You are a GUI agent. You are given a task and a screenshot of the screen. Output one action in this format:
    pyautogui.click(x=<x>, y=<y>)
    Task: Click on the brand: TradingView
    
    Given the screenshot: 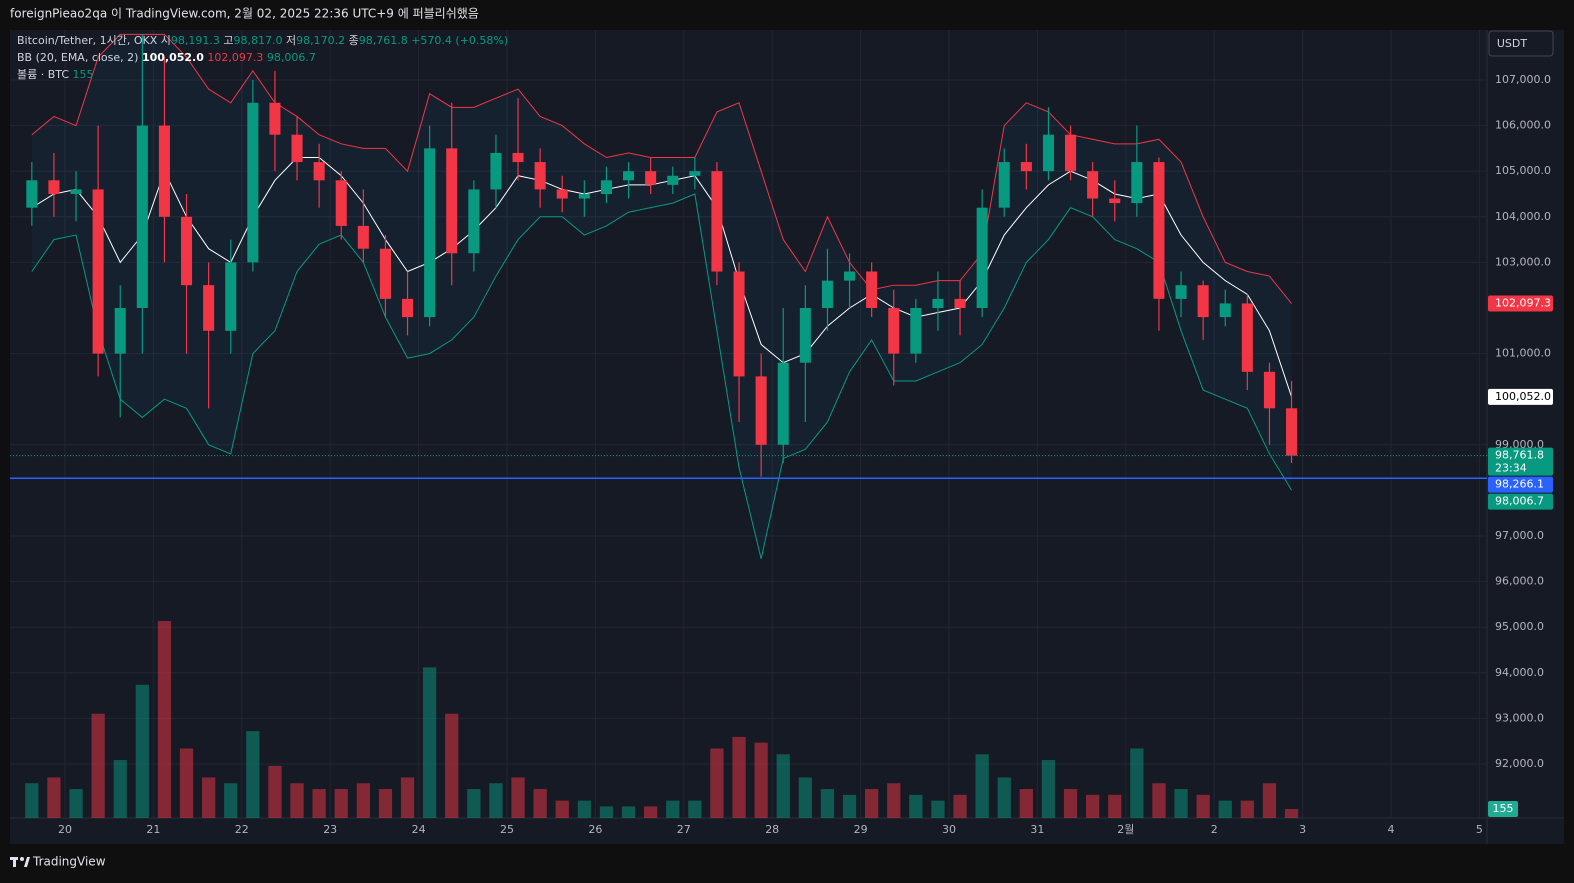 What is the action you would take?
    pyautogui.click(x=69, y=862)
    